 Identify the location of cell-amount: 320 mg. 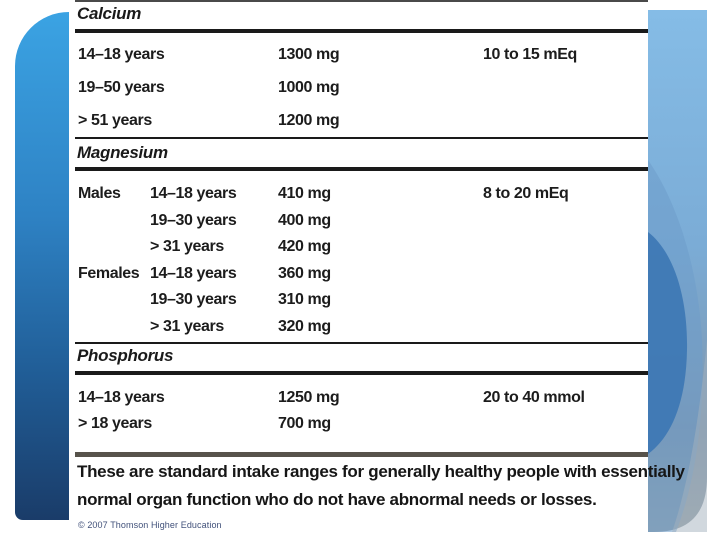
(304, 326).